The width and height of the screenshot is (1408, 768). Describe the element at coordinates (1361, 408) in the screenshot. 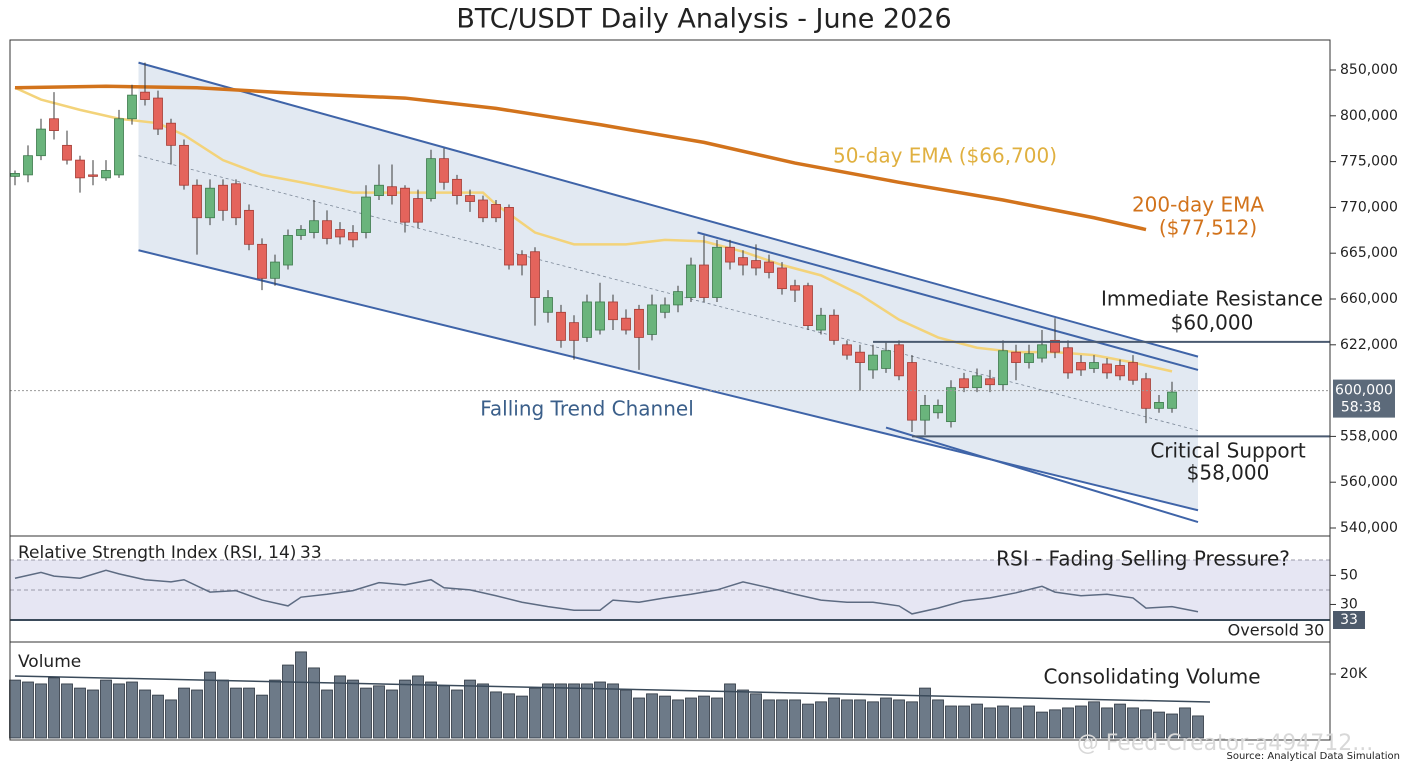

I see `price-countdown: 58:38` at that location.